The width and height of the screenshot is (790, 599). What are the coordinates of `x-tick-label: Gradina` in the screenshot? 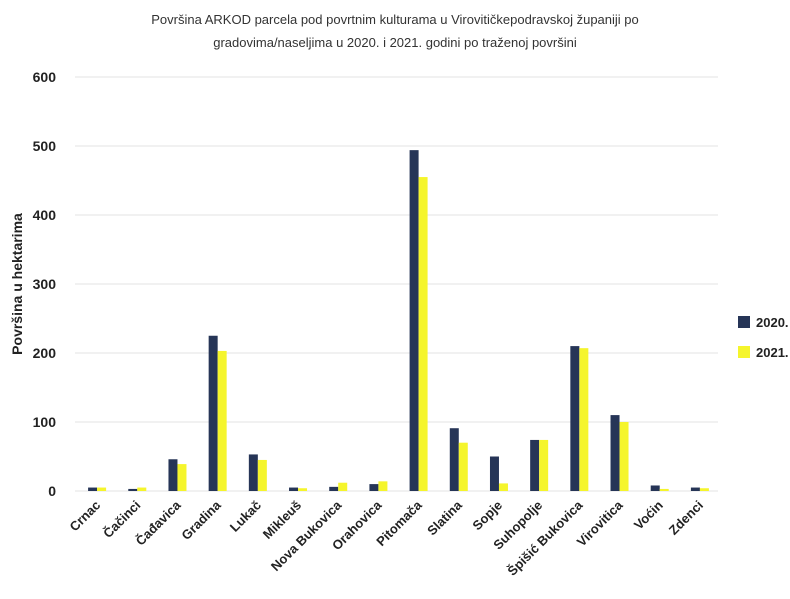 It's located at (201, 520).